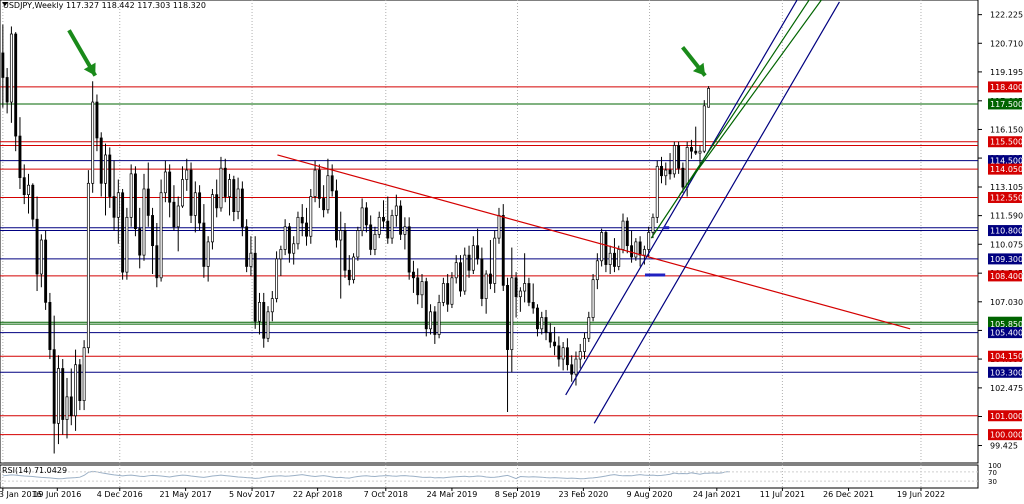 The image size is (1024, 504). What do you see at coordinates (1006, 104) in the screenshot?
I see `level-label-1: 117.500` at bounding box center [1006, 104].